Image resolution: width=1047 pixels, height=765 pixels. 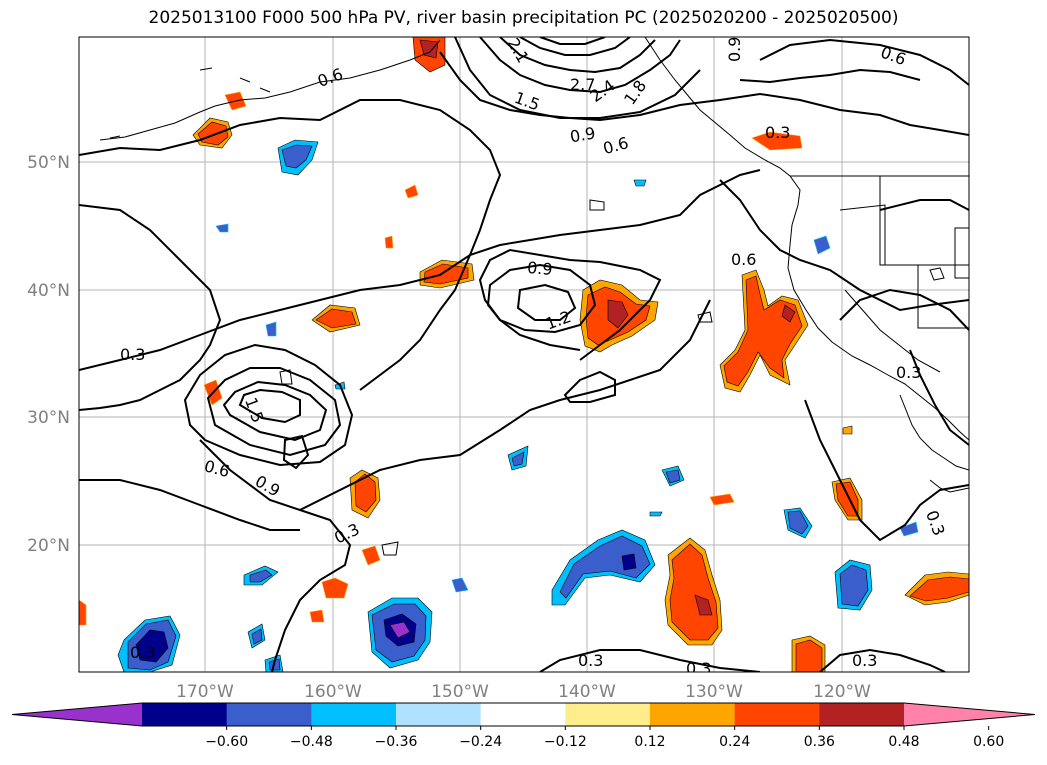 I want to click on contour-label: 0.6, so click(x=743, y=259).